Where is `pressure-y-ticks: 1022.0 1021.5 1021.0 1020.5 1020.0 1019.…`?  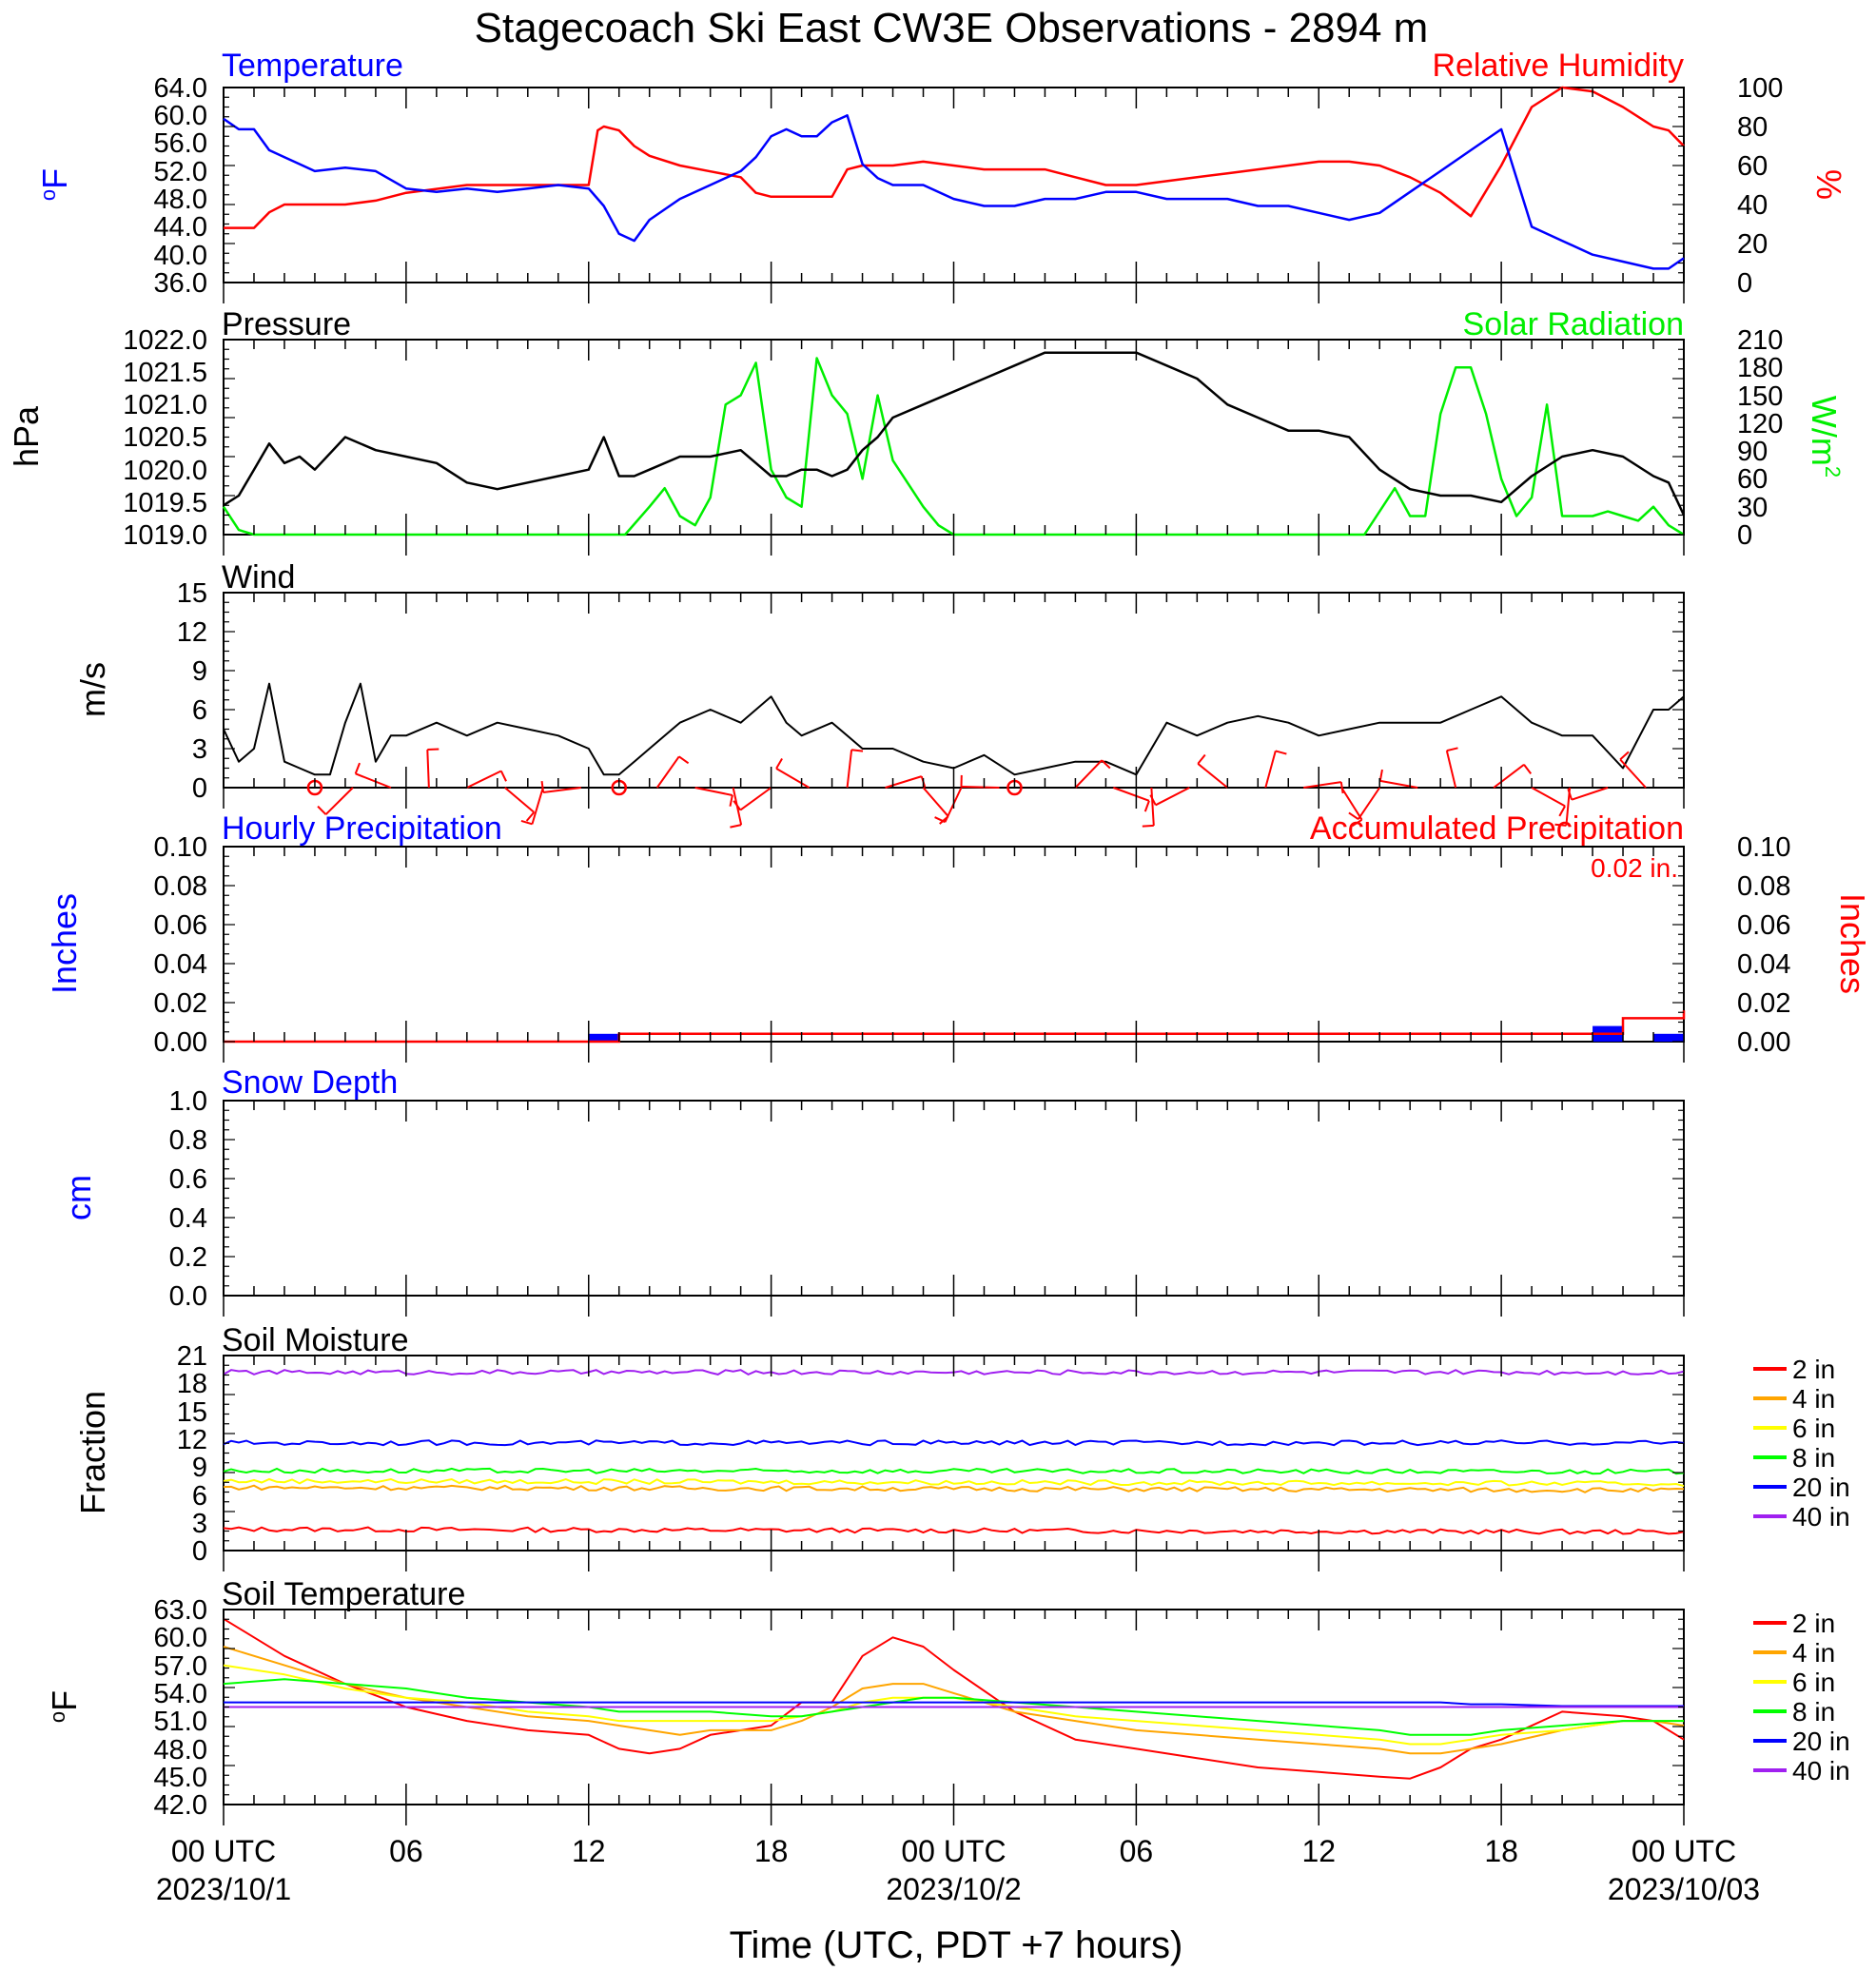 pressure-y-ticks: 1022.0 1021.5 1021.0 1020.5 1020.0 1019.… is located at coordinates (165, 438).